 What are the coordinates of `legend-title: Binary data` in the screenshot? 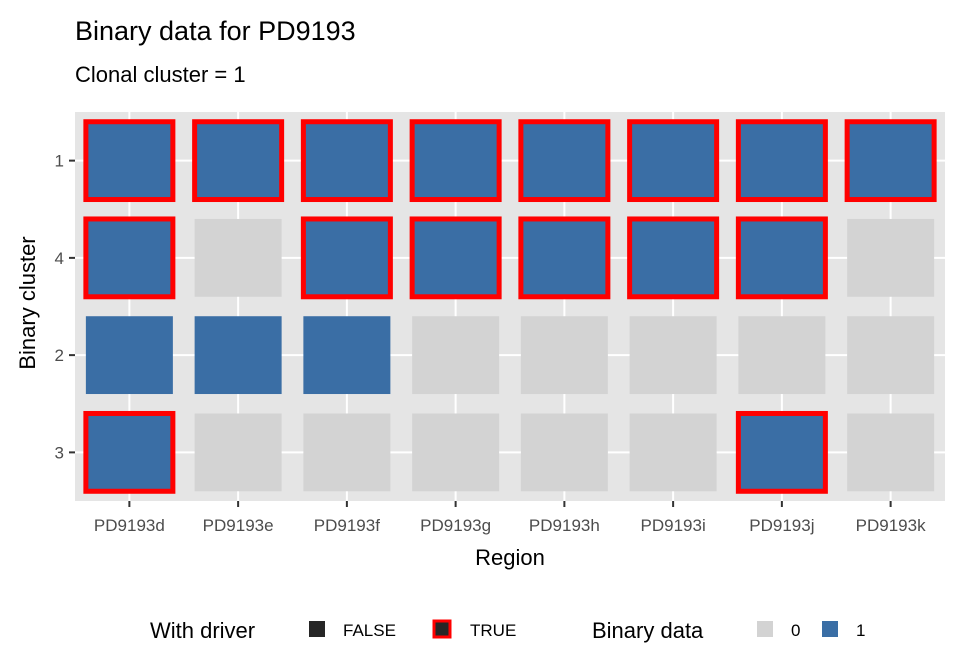 It's located at (648, 630).